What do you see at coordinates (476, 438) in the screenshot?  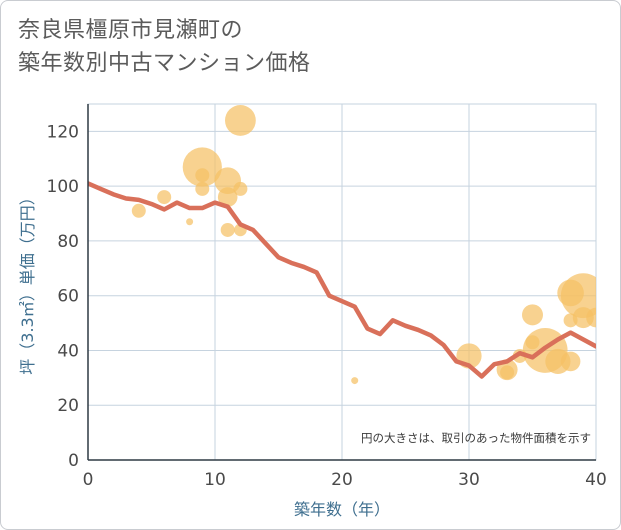 I see `bubble-size-note: 円の大きさは、取引のあった物件面積を示す` at bounding box center [476, 438].